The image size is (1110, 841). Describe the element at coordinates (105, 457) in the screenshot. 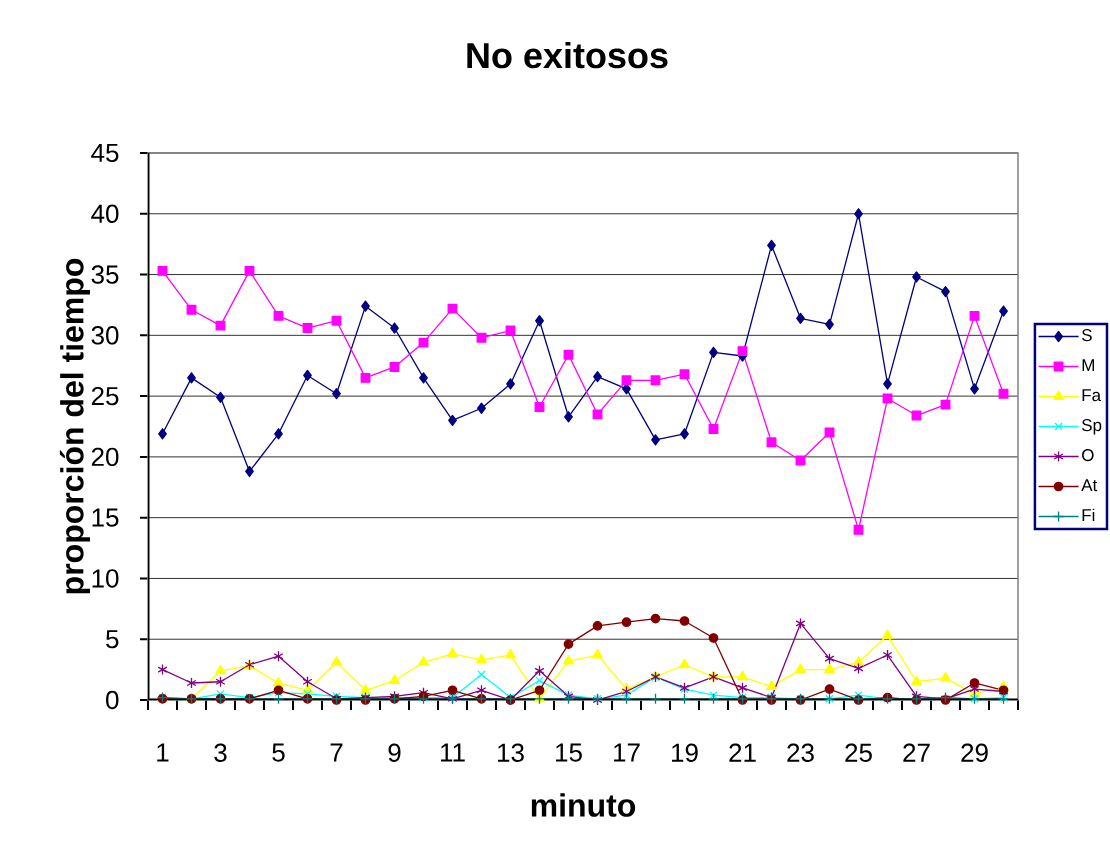

I see `y-tick-label: 20` at that location.